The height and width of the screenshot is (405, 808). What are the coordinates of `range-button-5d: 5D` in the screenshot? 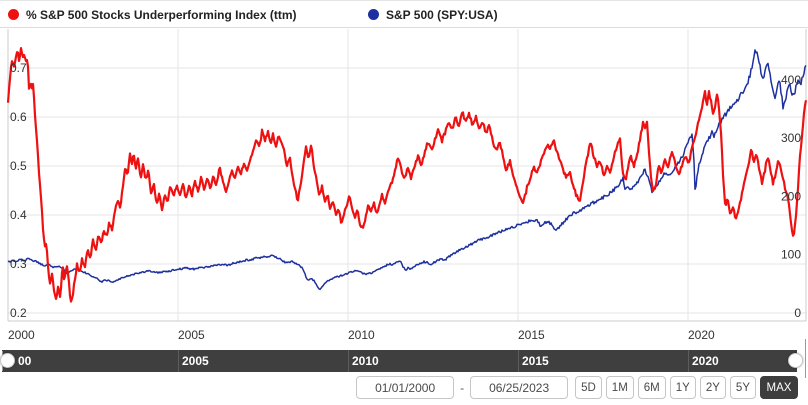 It's located at (588, 387).